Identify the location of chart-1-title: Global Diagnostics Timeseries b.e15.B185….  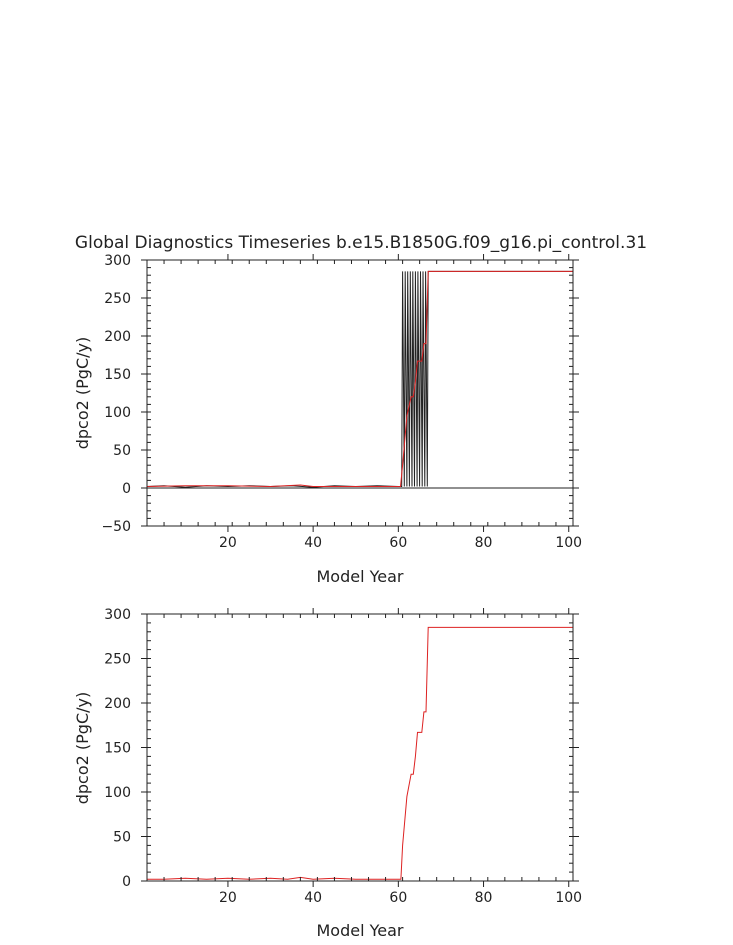
(361, 243).